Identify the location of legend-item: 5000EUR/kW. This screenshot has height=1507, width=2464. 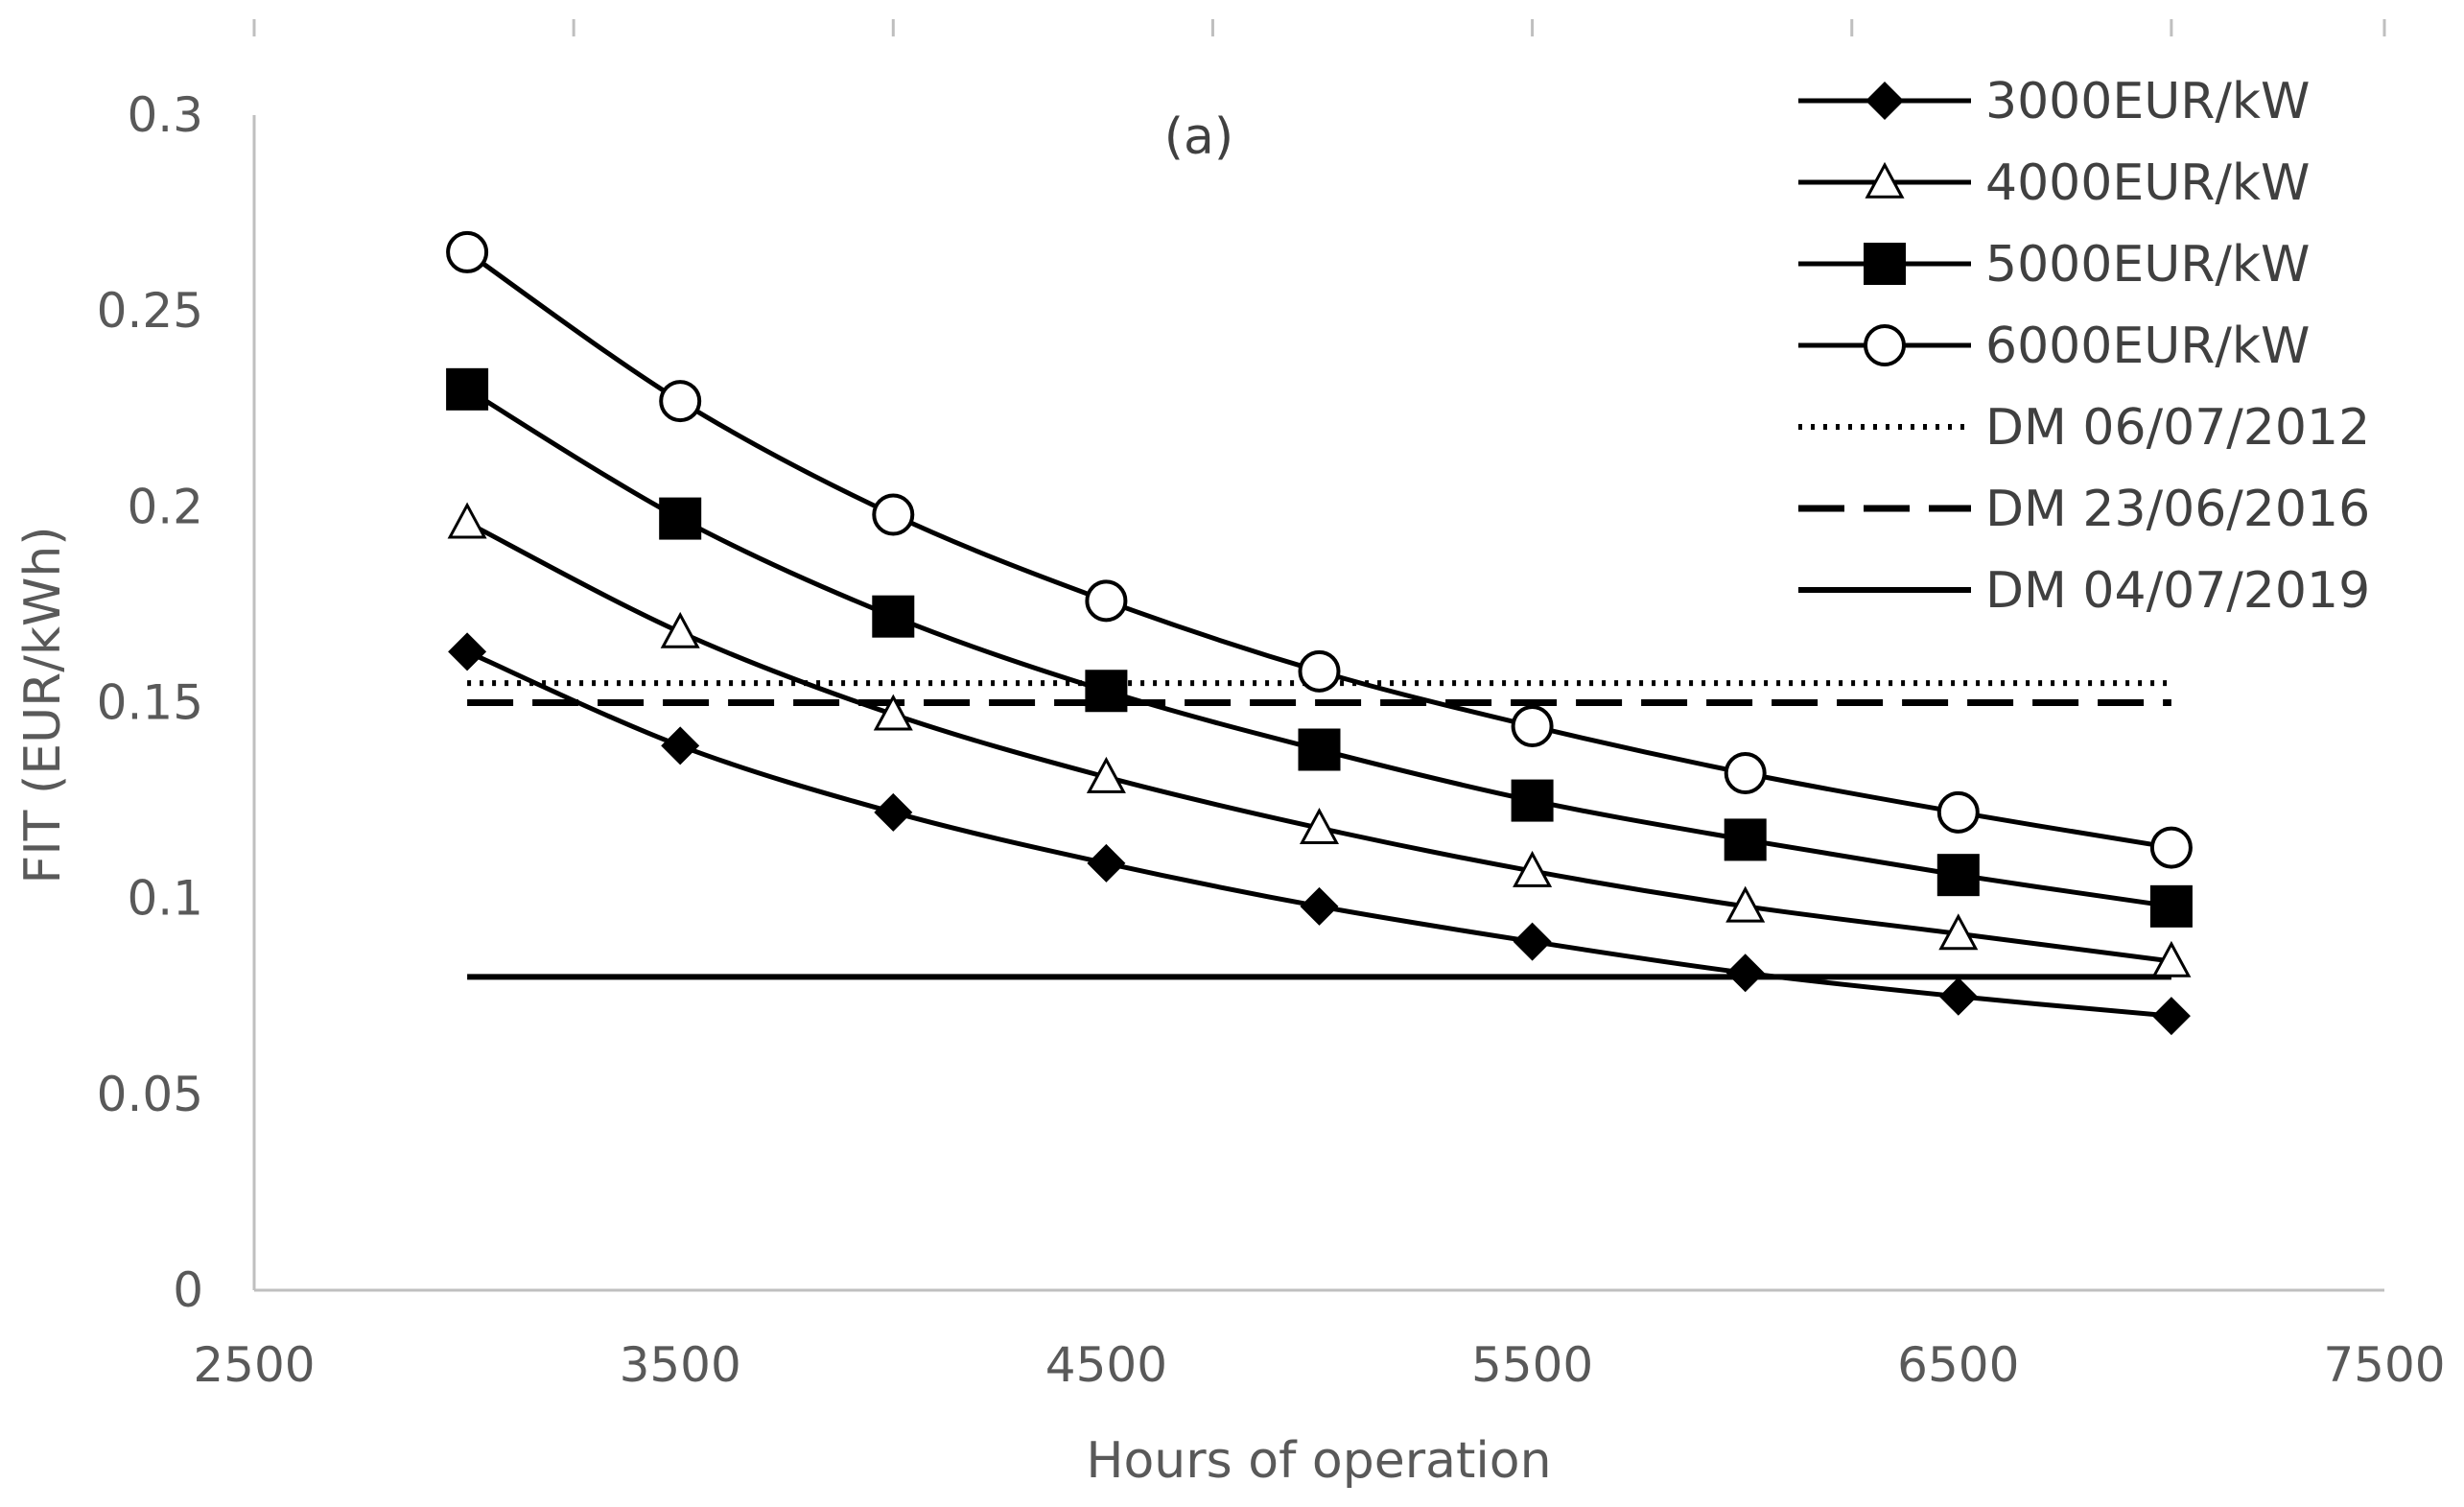
(2054, 265).